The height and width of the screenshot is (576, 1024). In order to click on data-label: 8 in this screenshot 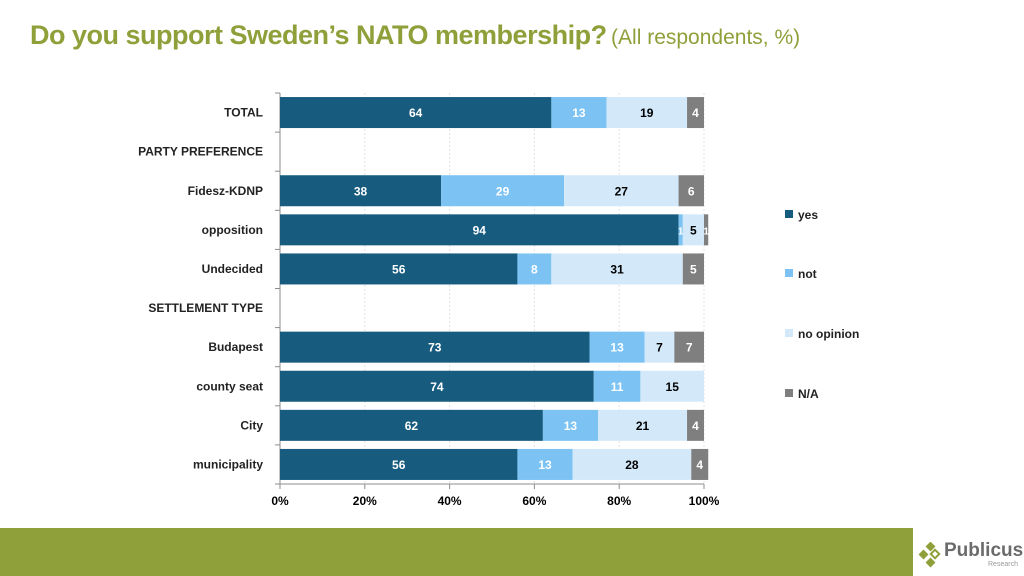, I will do `click(534, 269)`.